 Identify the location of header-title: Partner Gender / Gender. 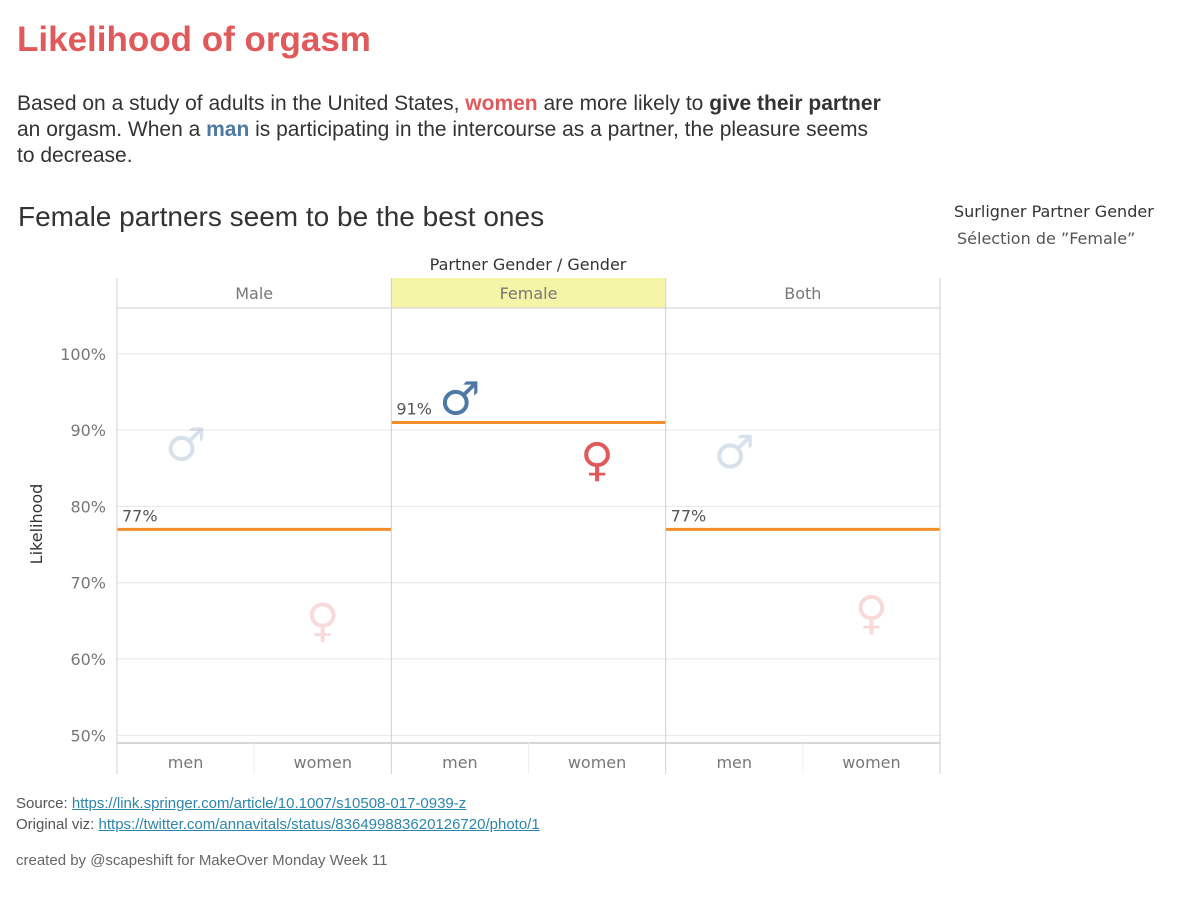
(528, 264).